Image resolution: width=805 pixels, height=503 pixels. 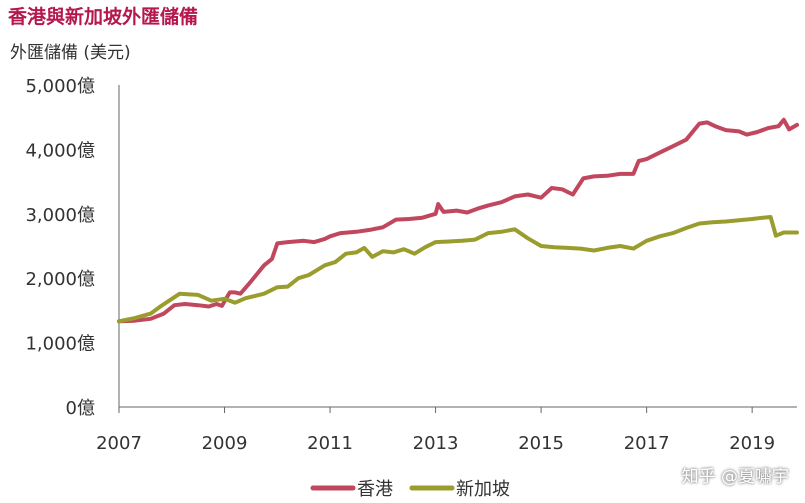 What do you see at coordinates (119, 443) in the screenshot?
I see `x-tick-label: 2007` at bounding box center [119, 443].